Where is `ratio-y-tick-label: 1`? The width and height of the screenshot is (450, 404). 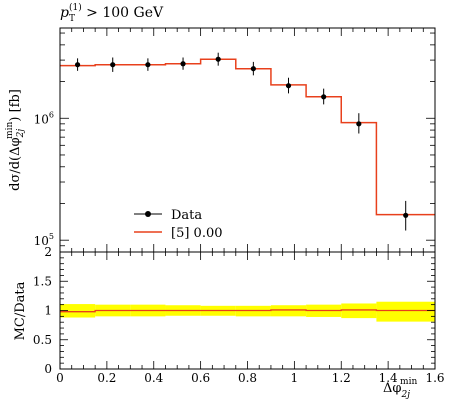
ratio-y-tick-label: 1 is located at coordinates (48, 311).